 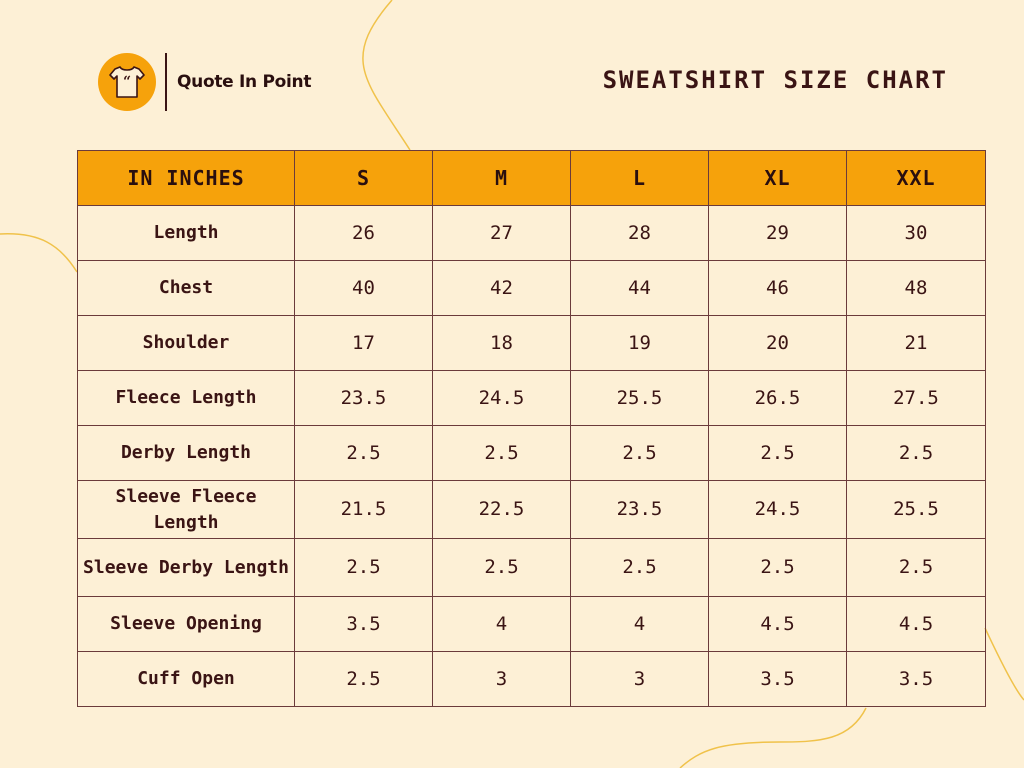 What do you see at coordinates (1004, 664) in the screenshot?
I see `decor-line-right` at bounding box center [1004, 664].